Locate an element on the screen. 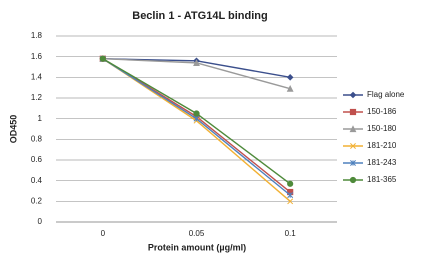 This screenshot has height=277, width=421. y-tick-label: 0.6 is located at coordinates (37, 159).